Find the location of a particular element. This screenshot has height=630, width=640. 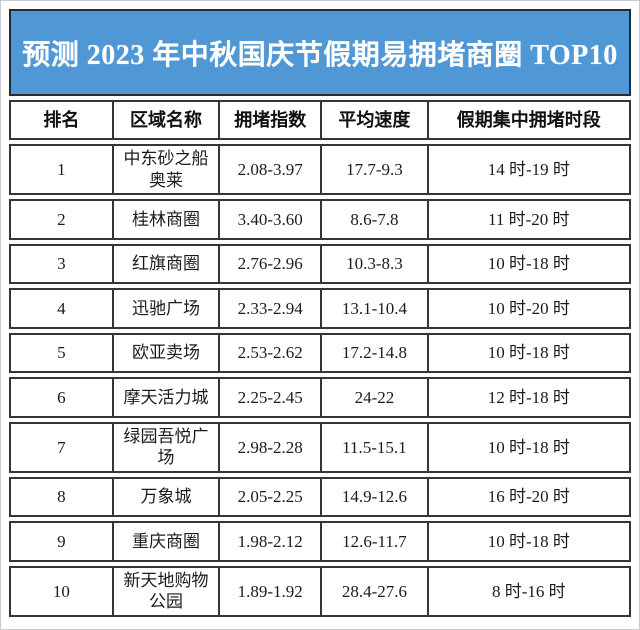

col-header-area: 区域名称 is located at coordinates (166, 120).